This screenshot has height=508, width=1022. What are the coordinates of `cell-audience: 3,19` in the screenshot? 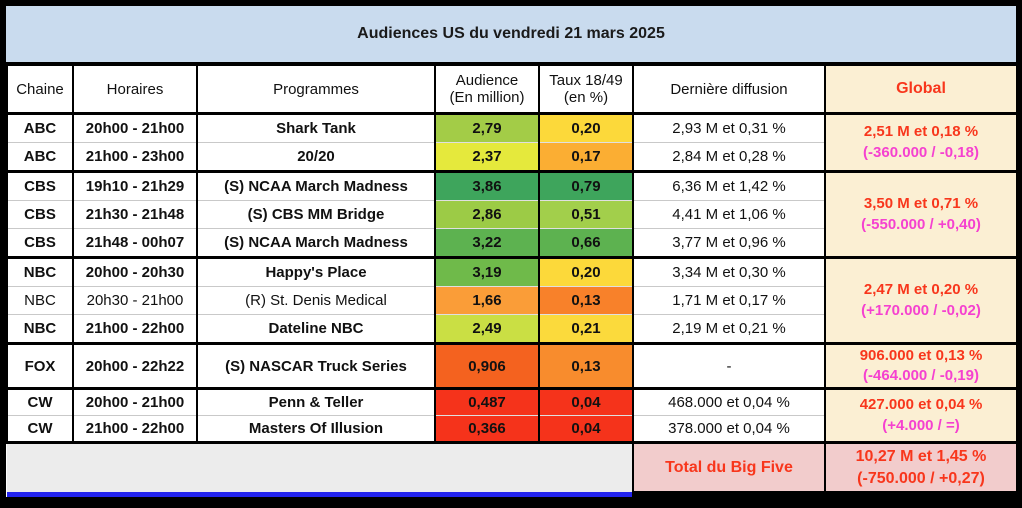 It's located at (487, 271).